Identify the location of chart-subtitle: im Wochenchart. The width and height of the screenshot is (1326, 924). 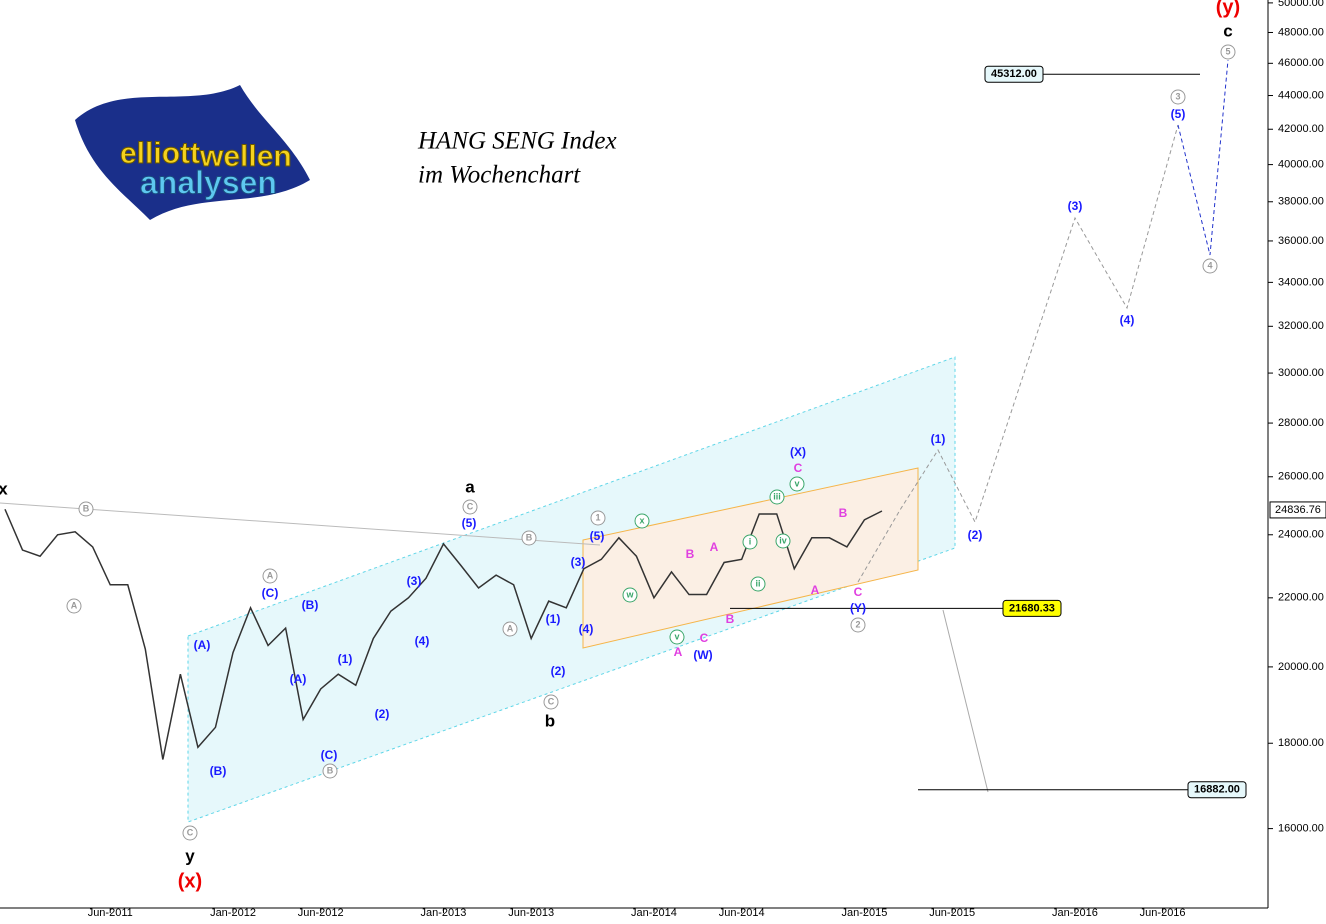
(499, 175).